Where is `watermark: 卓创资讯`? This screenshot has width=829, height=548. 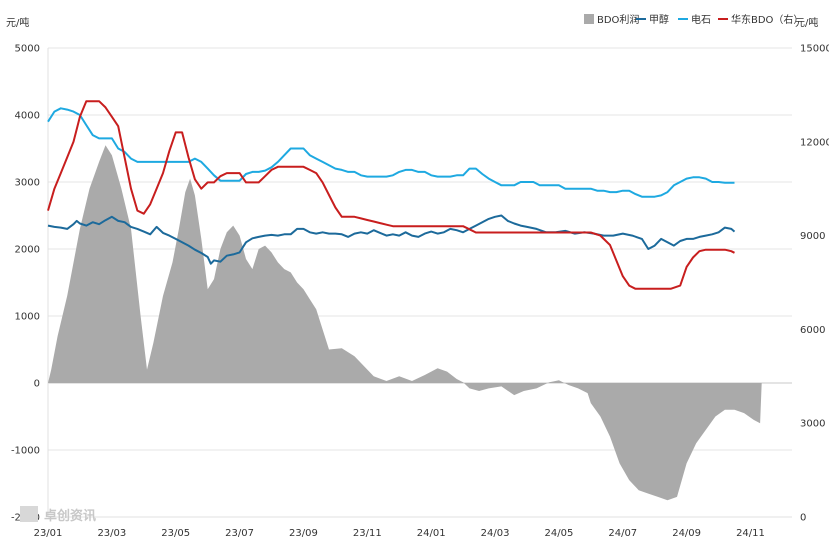 watermark: 卓创资讯 is located at coordinates (58, 515).